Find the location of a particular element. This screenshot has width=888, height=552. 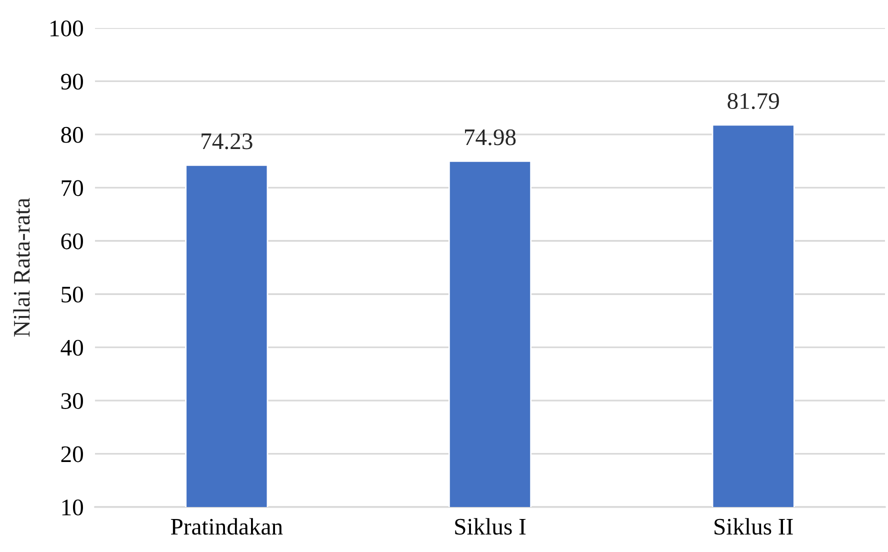

x-tick-label: Siklus II is located at coordinates (753, 526).